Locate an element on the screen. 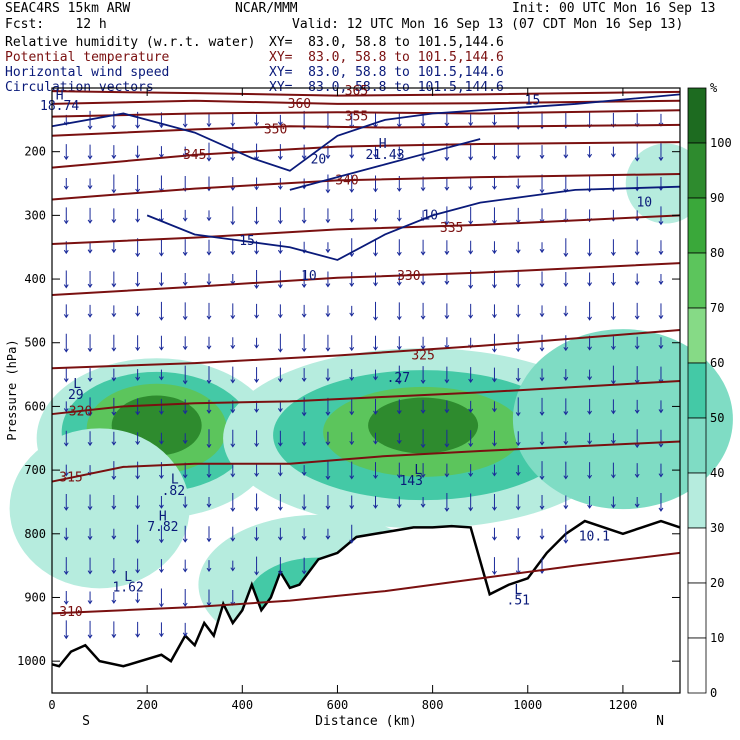 The width and height of the screenshot is (740, 740). colorbar-label: 20 is located at coordinates (717, 583).